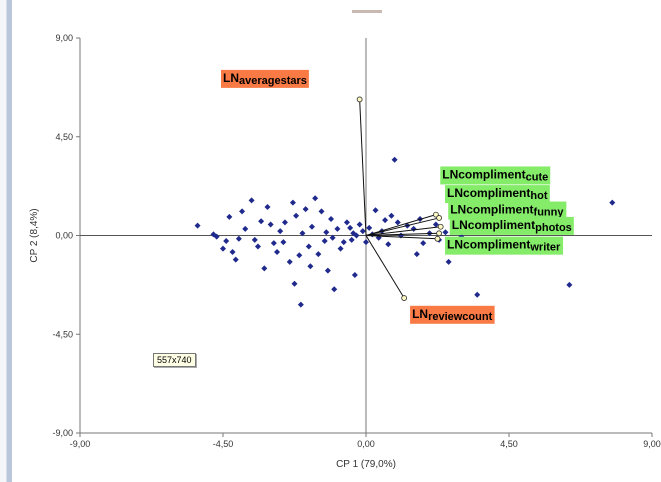 Image resolution: width=661 pixels, height=482 pixels. I want to click on variable-label-text: LNcomplimentfunny, so click(507, 211).